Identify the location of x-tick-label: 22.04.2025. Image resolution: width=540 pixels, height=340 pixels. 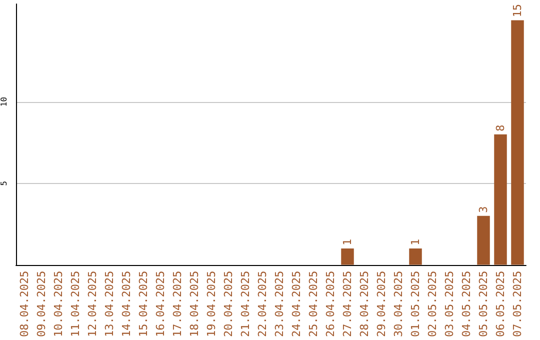
(262, 304).